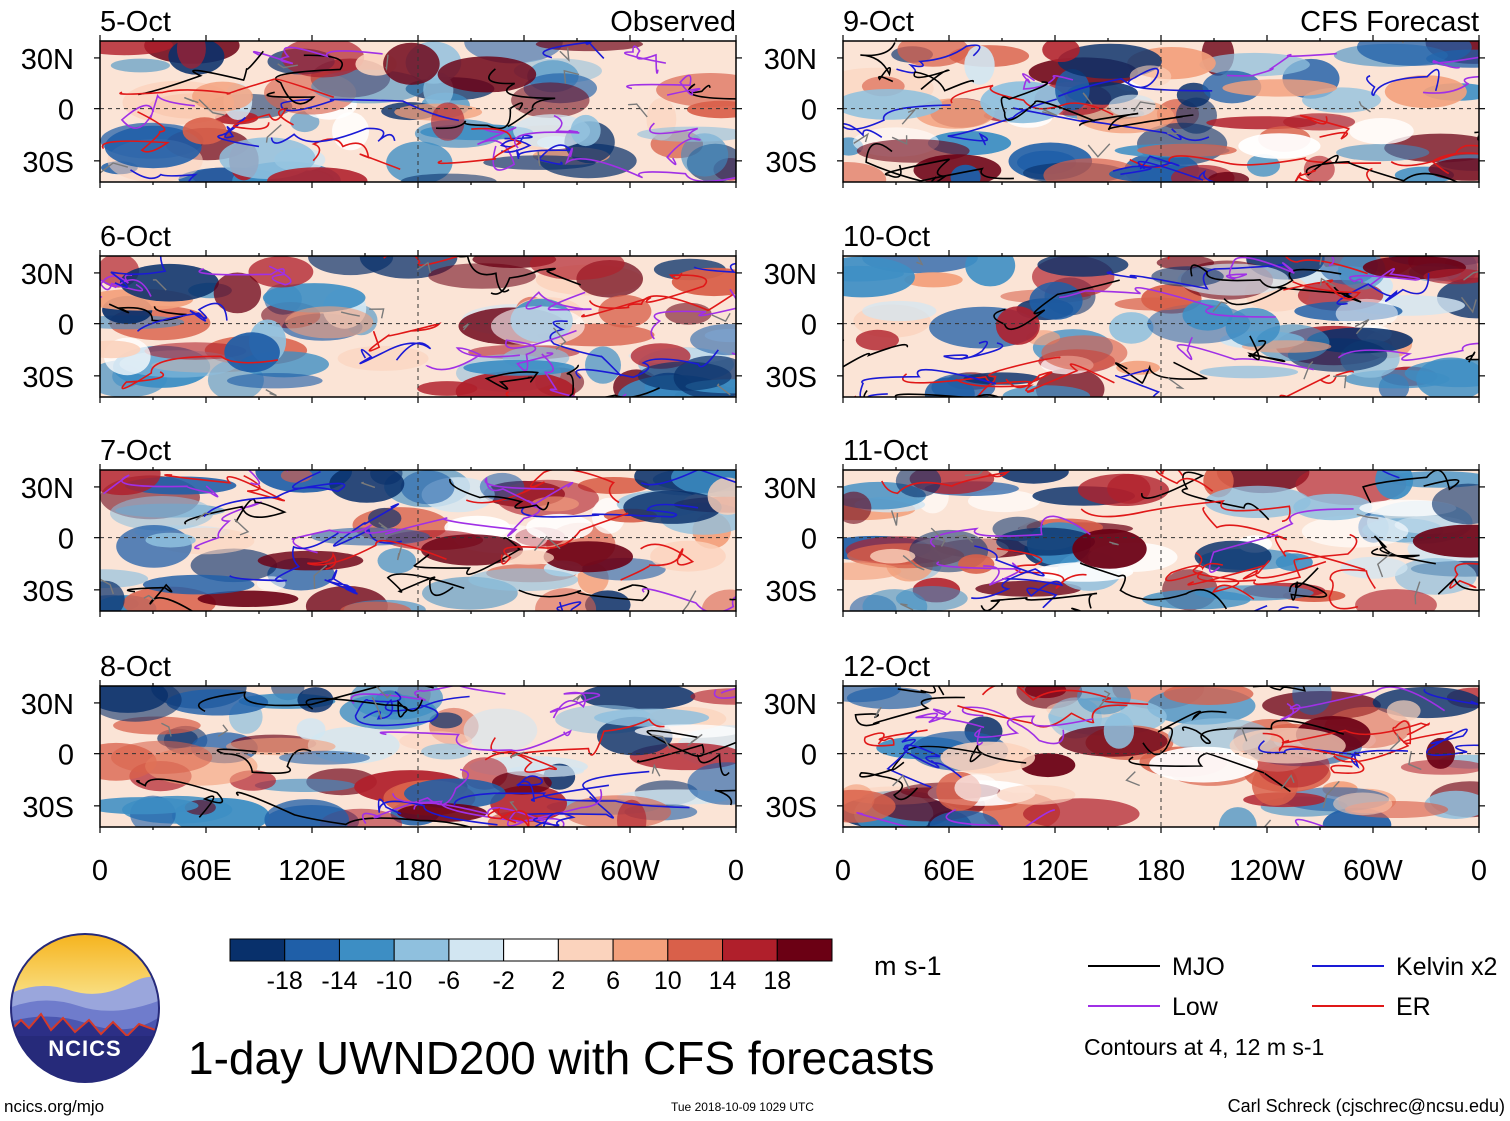 The height and width of the screenshot is (1121, 1510). I want to click on site-url: ncics.org/mjo, so click(54, 1106).